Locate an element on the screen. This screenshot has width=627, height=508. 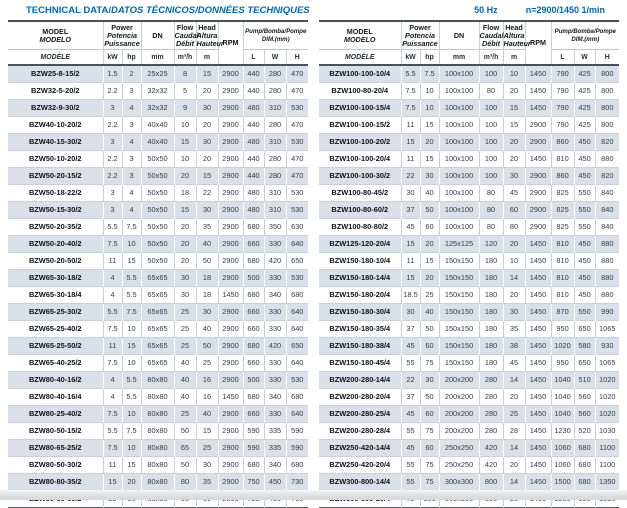
spec-cell: 425 is located at coordinates (584, 74).